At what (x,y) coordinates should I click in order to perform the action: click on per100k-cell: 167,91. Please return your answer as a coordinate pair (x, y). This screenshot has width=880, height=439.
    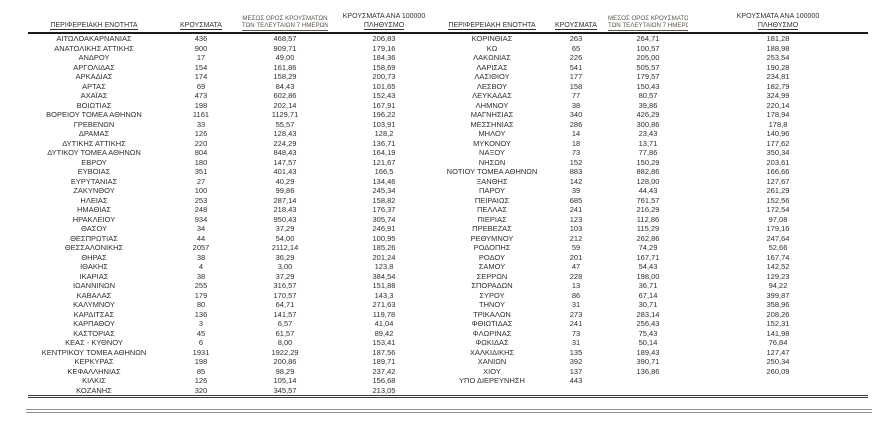
    Looking at the image, I should click on (384, 105).